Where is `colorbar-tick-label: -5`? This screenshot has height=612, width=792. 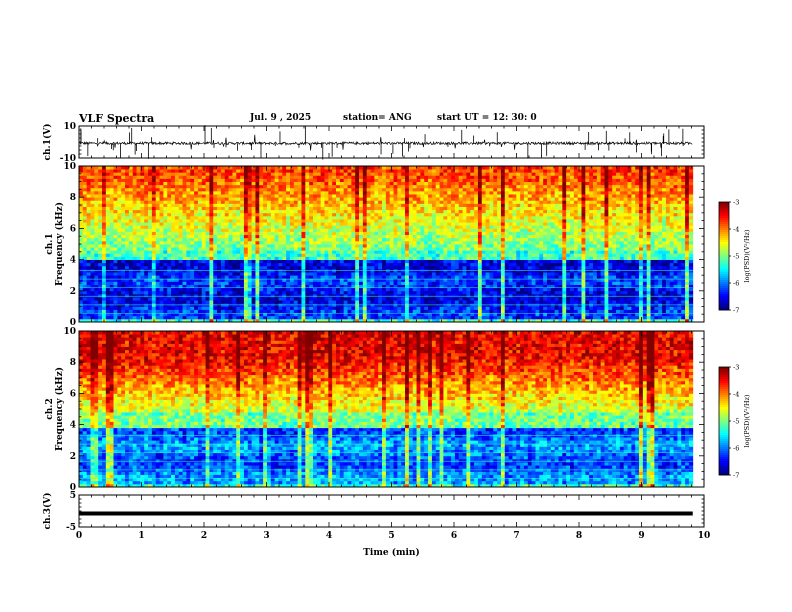
colorbar-tick-label: -5 is located at coordinates (736, 422).